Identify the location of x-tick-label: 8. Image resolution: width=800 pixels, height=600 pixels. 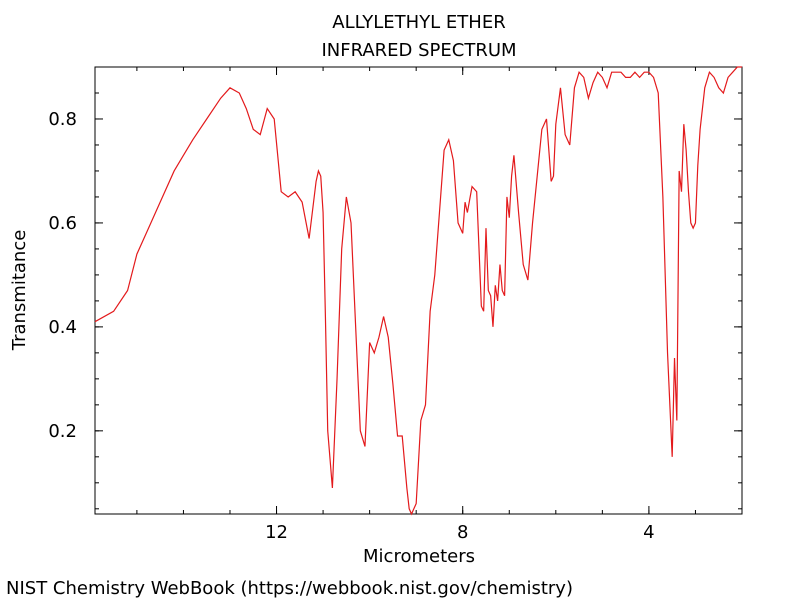
(462, 532).